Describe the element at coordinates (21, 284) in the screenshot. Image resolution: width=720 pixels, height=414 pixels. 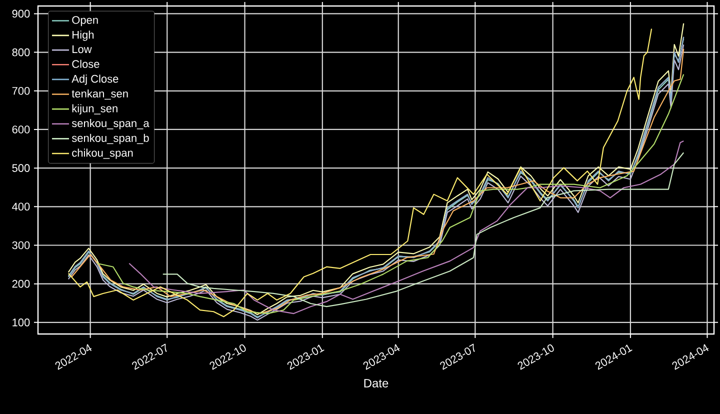
I see `y-tick-label: 200` at that location.